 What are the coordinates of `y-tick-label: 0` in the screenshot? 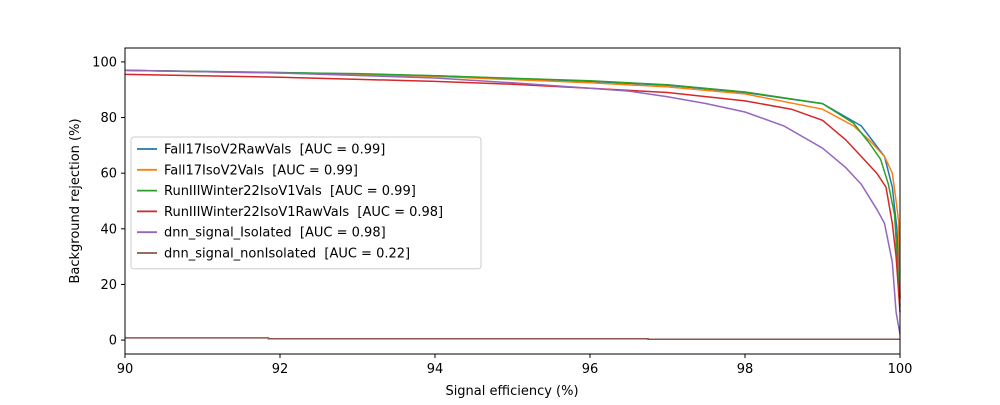 It's located at (113, 341).